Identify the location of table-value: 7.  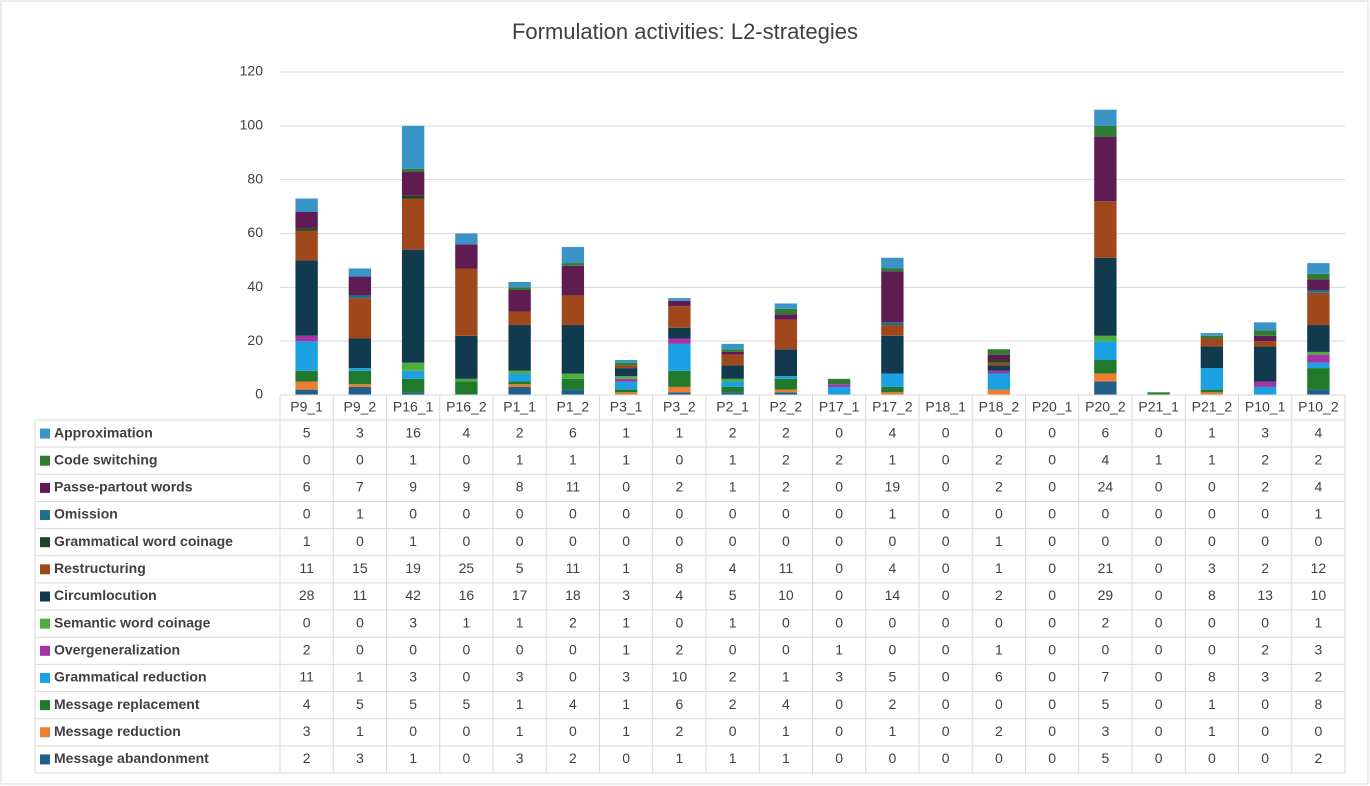
(360, 487).